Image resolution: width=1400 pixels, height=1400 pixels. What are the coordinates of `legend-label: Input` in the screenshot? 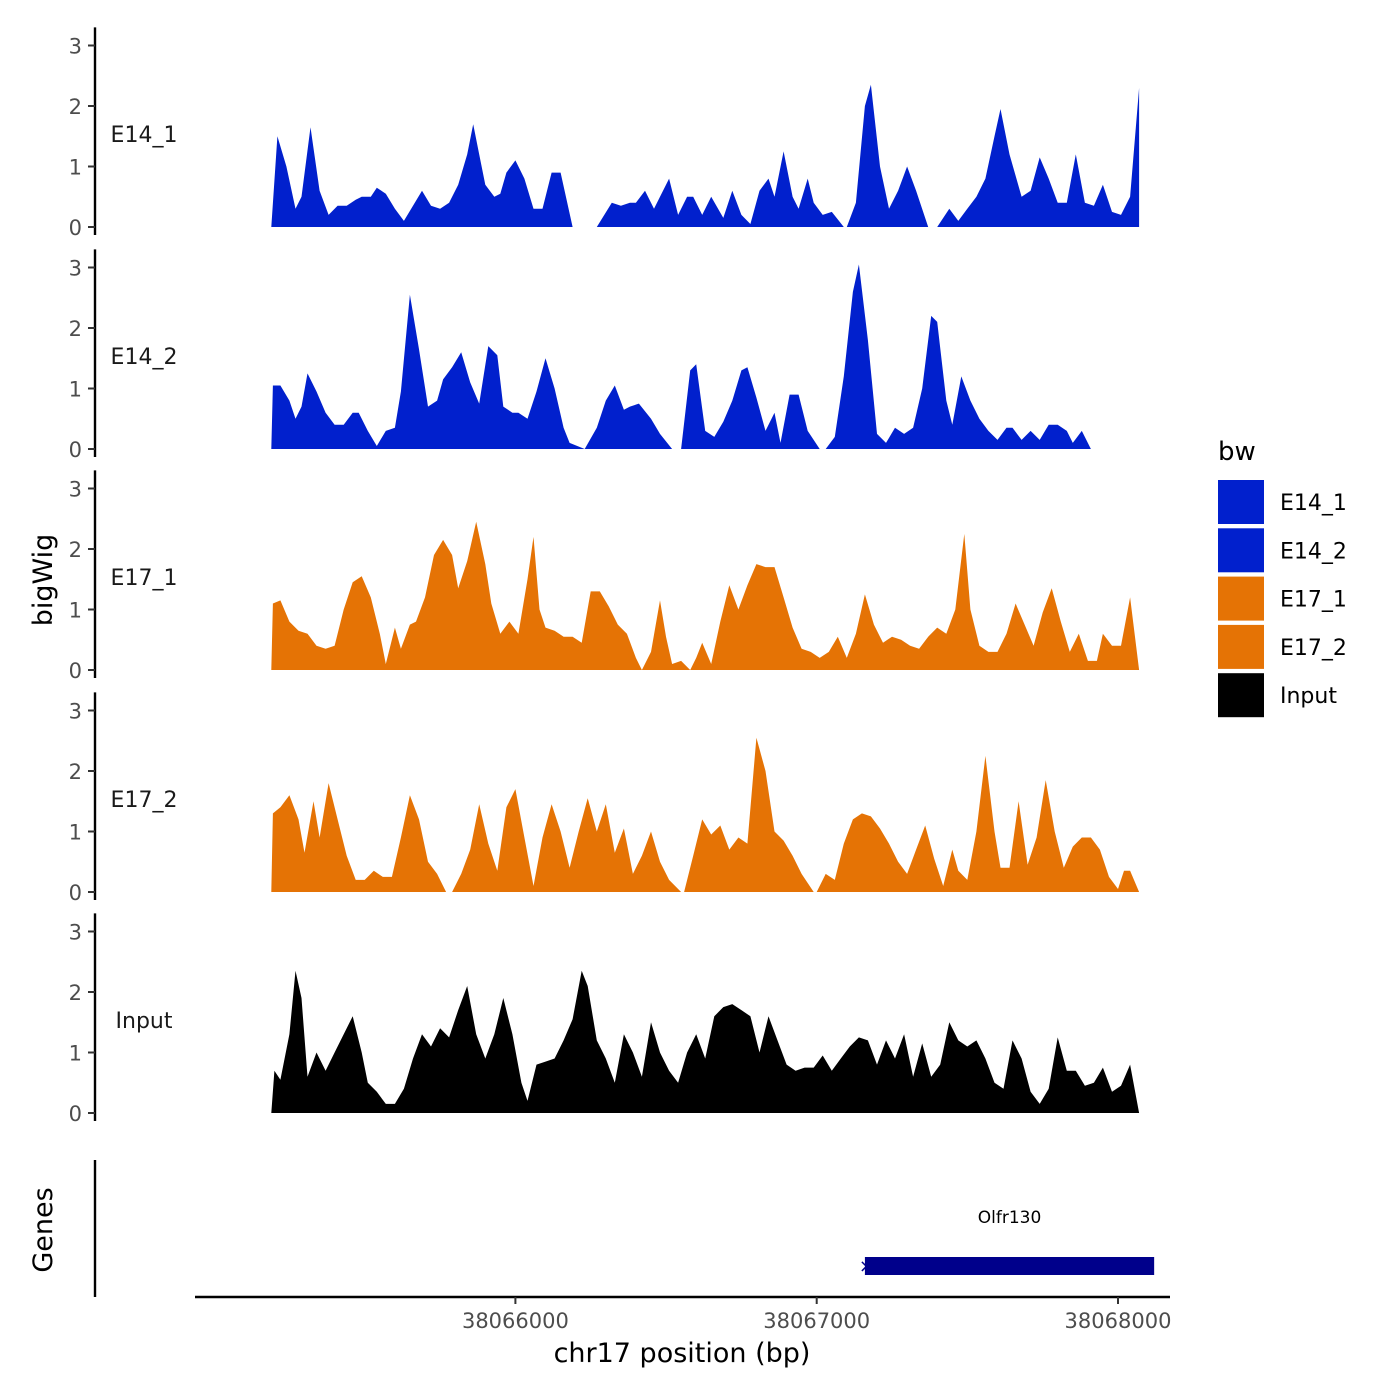 It's located at (1308, 696).